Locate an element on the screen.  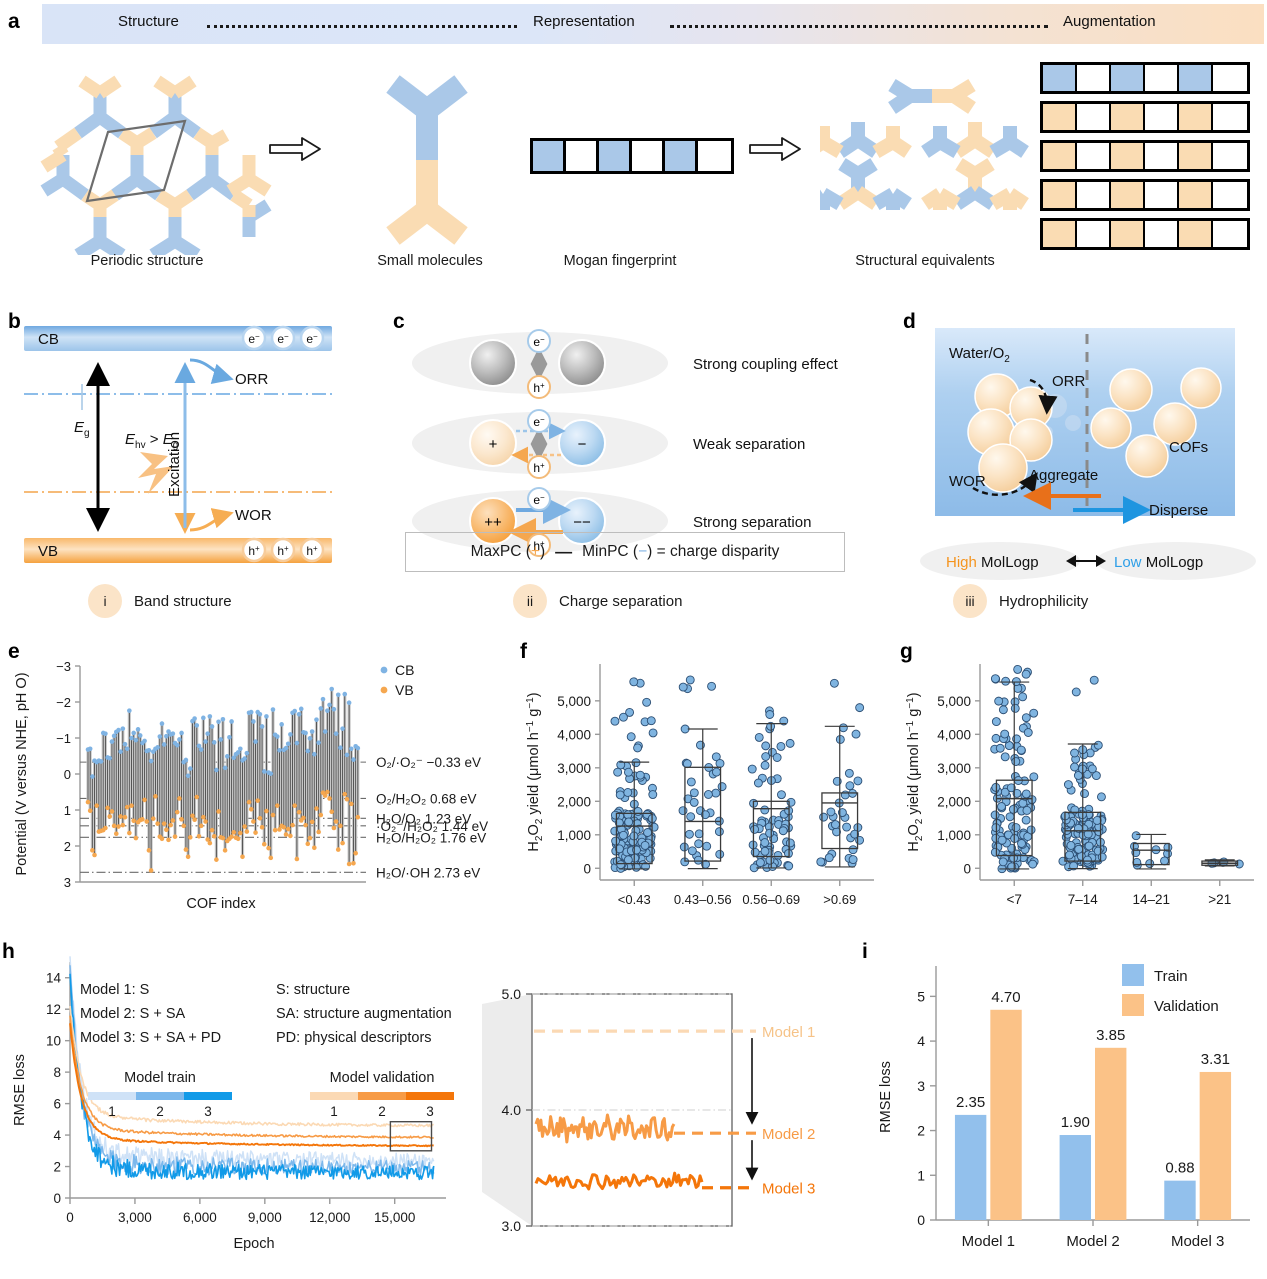
mogan-fingerprint-bar is located at coordinates (632, 156).